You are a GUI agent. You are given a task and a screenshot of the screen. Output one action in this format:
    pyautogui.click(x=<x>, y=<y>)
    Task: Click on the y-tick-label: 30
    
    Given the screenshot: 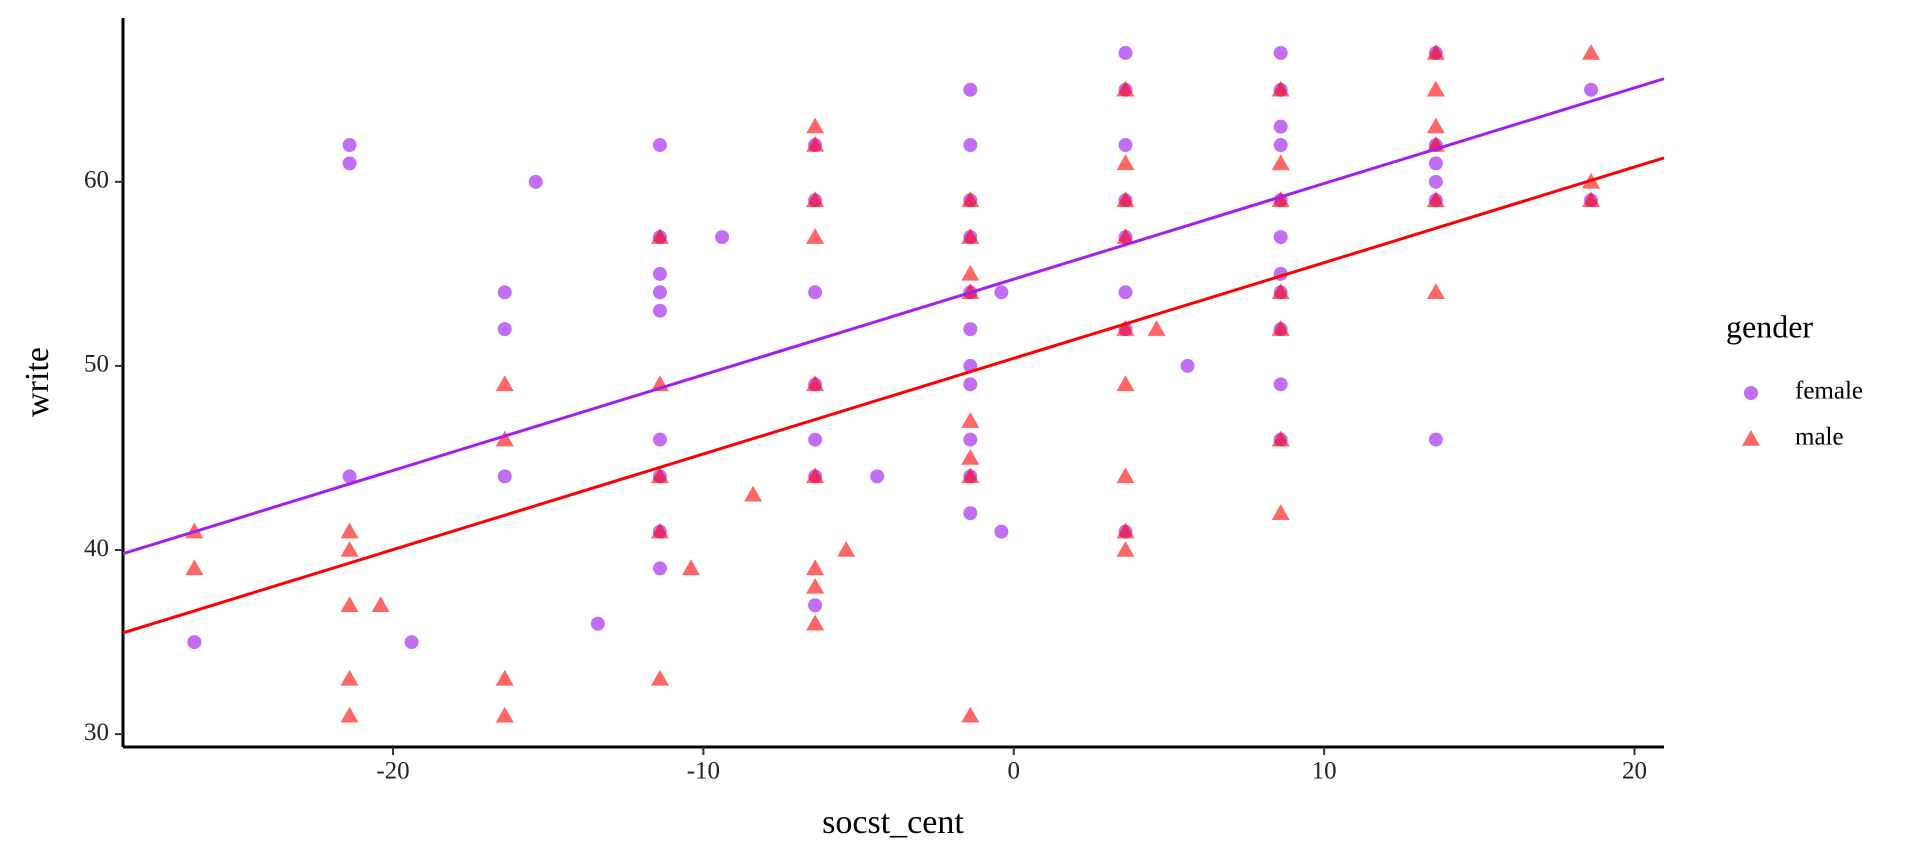 What is the action you would take?
    pyautogui.click(x=96, y=732)
    